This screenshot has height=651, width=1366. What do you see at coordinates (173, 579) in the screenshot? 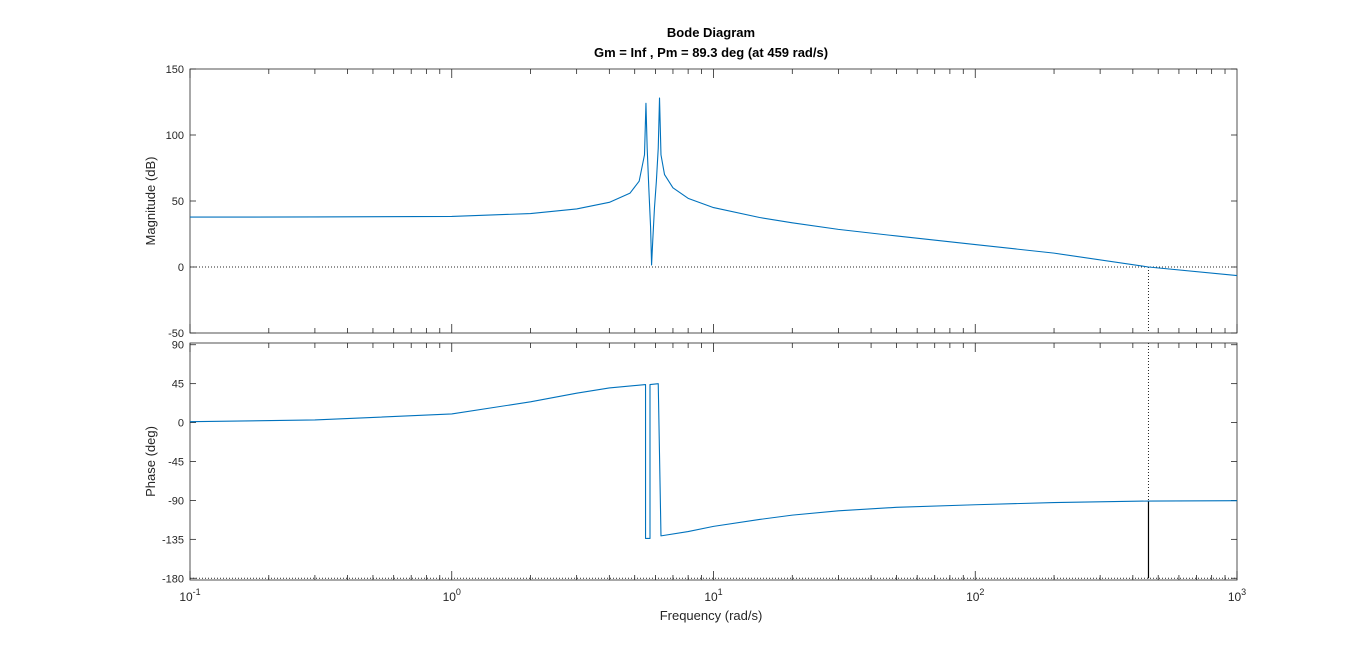
I see `phase-y-tick-label: -180` at bounding box center [173, 579].